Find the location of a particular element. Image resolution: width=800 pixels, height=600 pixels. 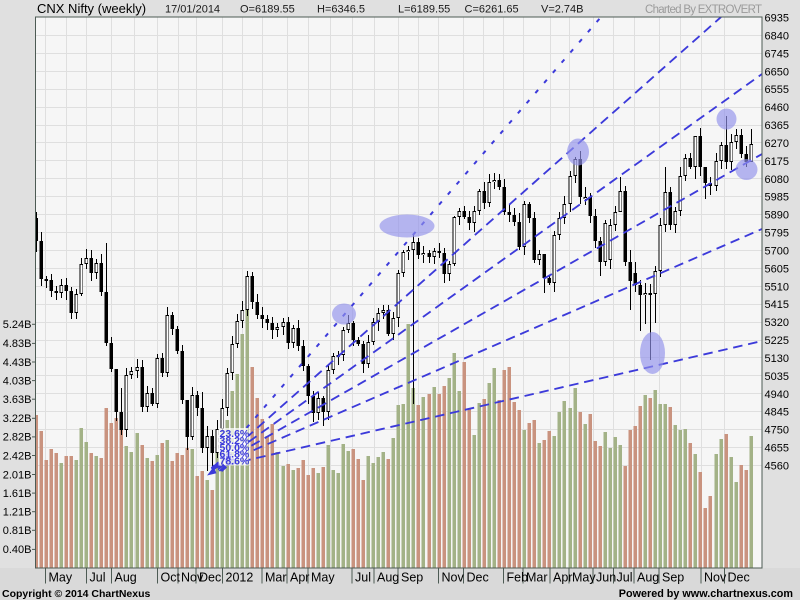

svg-text: 0.40B is located at coordinates (17, 550).